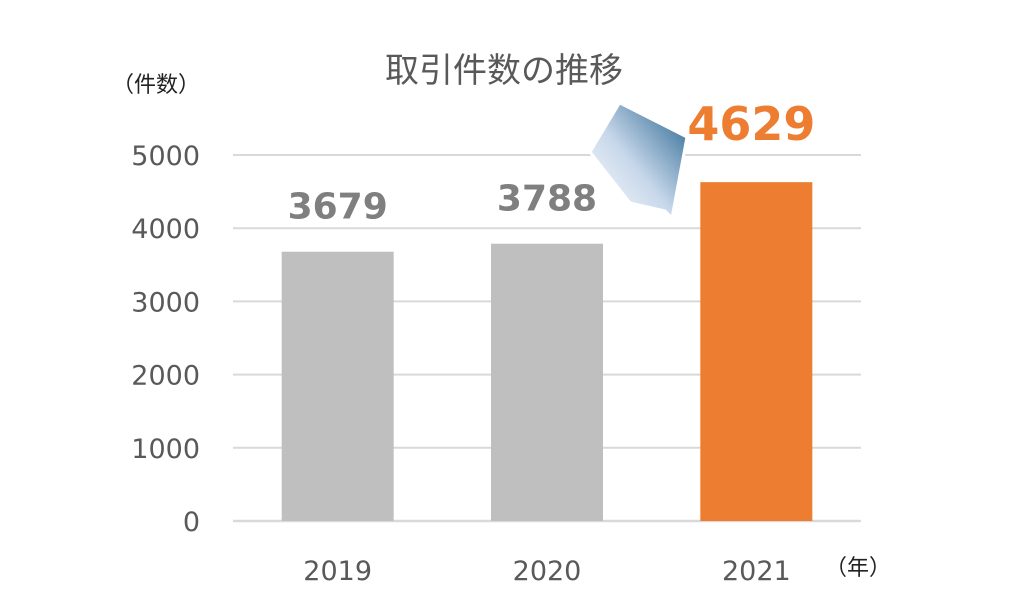  Describe the element at coordinates (165, 156) in the screenshot. I see `y-tick-label: 5000` at that location.